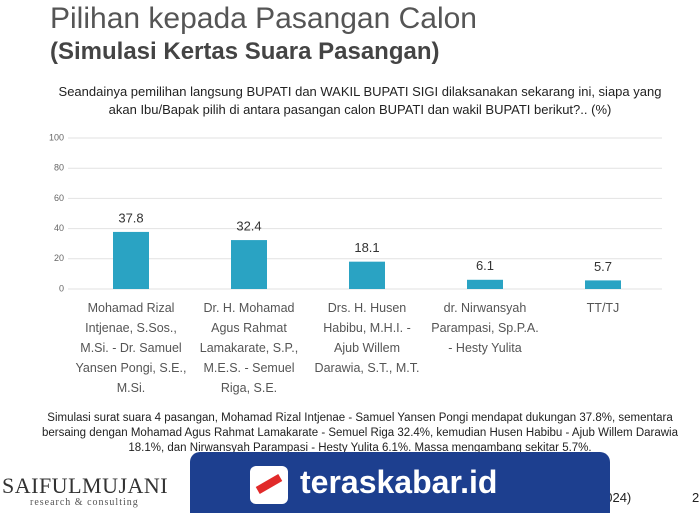 The height and width of the screenshot is (513, 700). I want to click on watermark-icon, so click(269, 485).